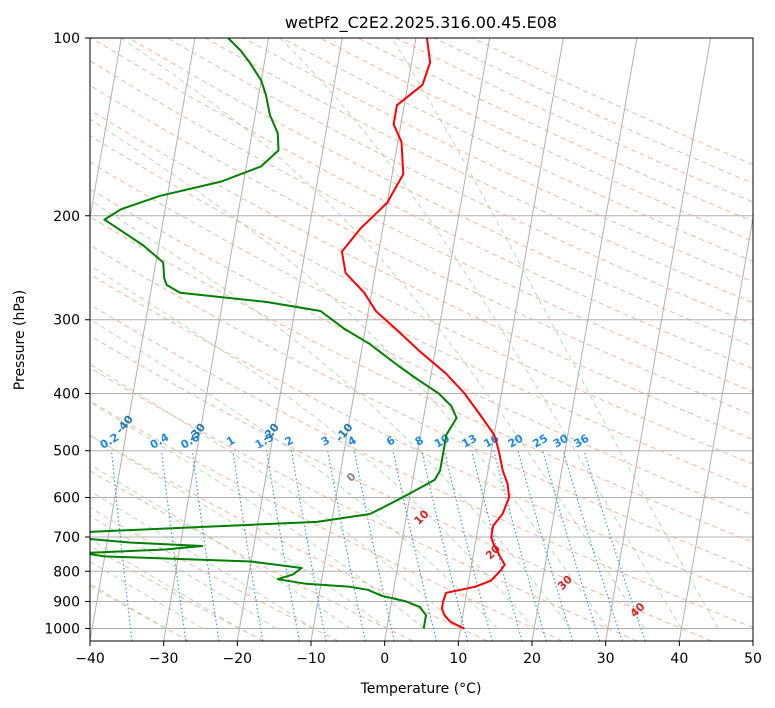 Image resolution: width=775 pixels, height=708 pixels. Describe the element at coordinates (351, 477) in the screenshot. I see `moist-adiabat-label: 0` at that location.